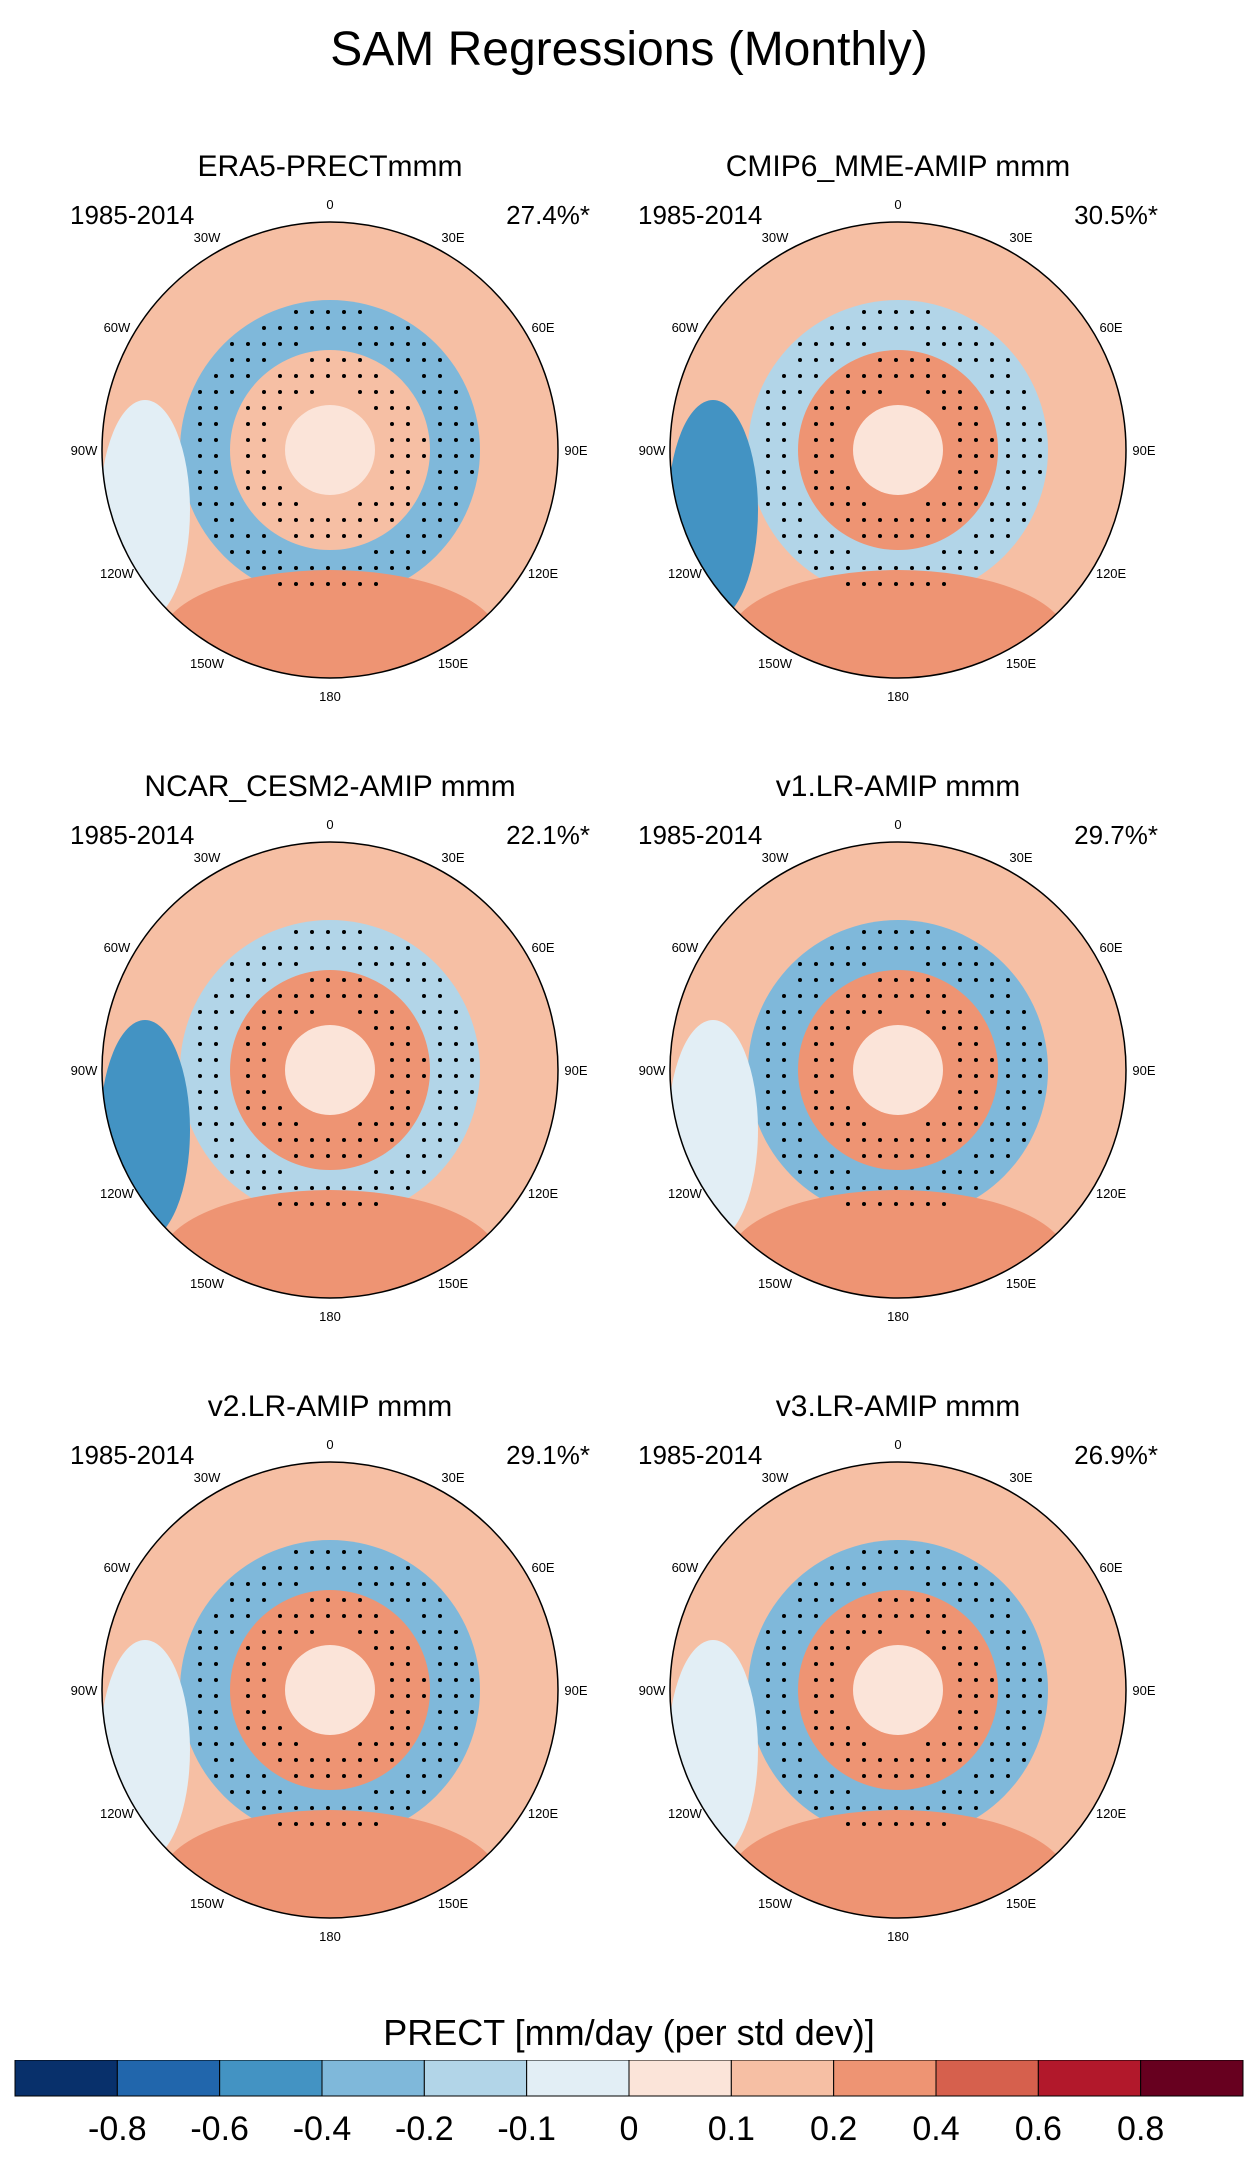 The width and height of the screenshot is (1258, 2167). I want to click on panel-title: CMIP6_MME-AMIP mmm, so click(898, 166).